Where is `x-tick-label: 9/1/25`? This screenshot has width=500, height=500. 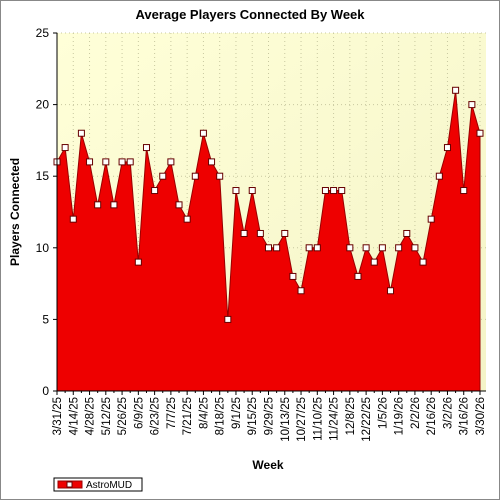 x-tick-label: 9/1/25 is located at coordinates (237, 413).